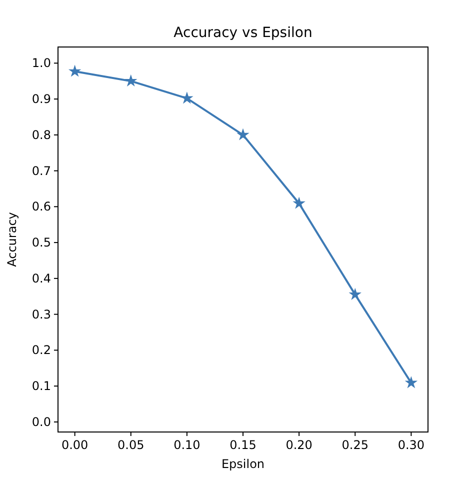 Image resolution: width=474 pixels, height=478 pixels. Describe the element at coordinates (41, 386) in the screenshot. I see `y-tick-label: 0.1` at that location.